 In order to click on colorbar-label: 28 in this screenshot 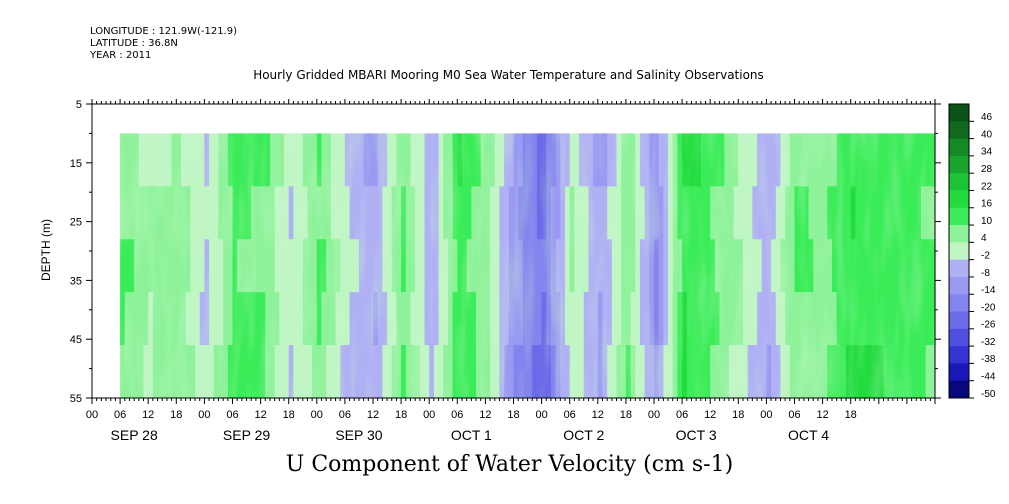, I will do `click(987, 169)`.